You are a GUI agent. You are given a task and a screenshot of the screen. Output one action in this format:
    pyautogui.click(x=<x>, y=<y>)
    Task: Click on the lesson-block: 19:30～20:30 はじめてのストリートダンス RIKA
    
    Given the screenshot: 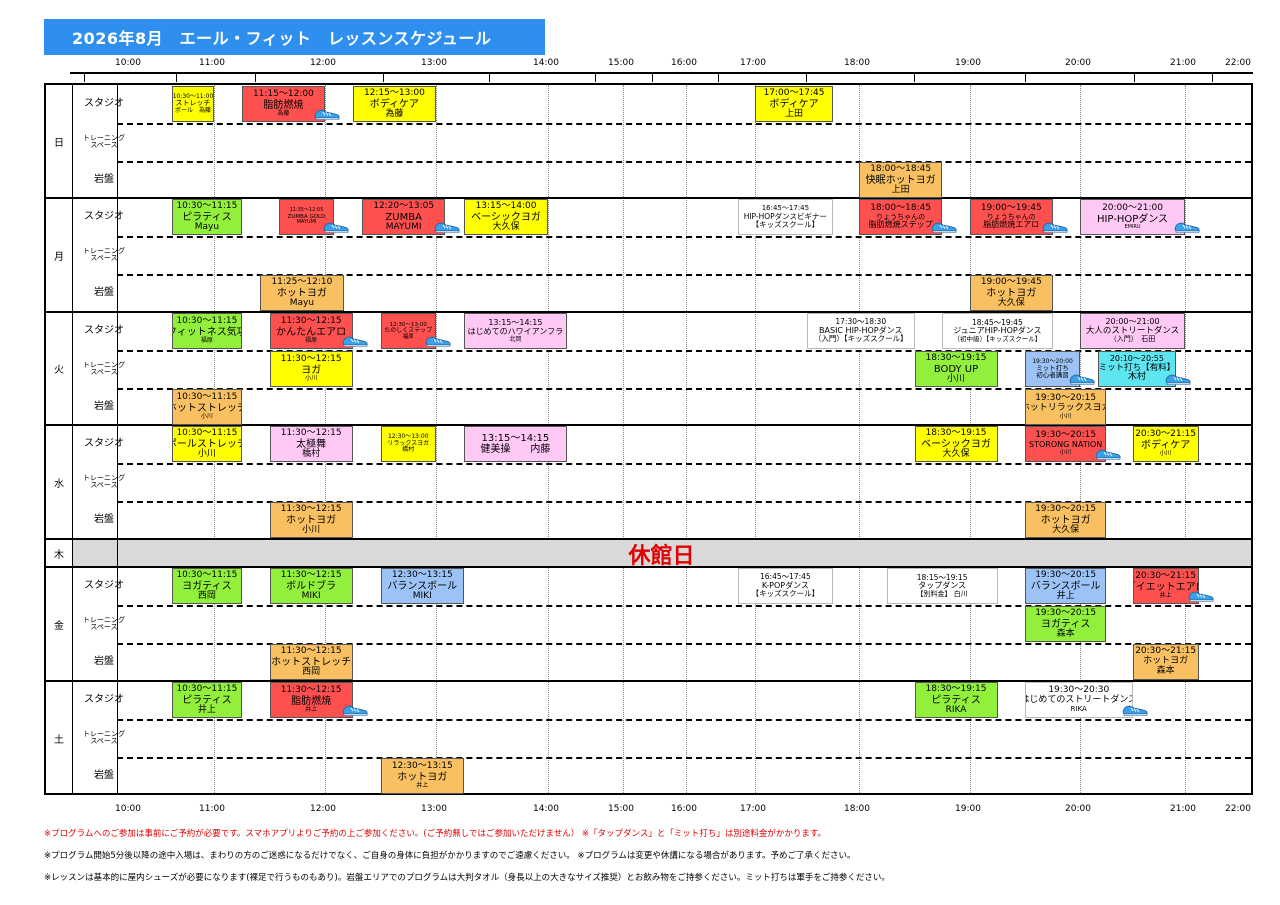 What is the action you would take?
    pyautogui.click(x=1079, y=700)
    